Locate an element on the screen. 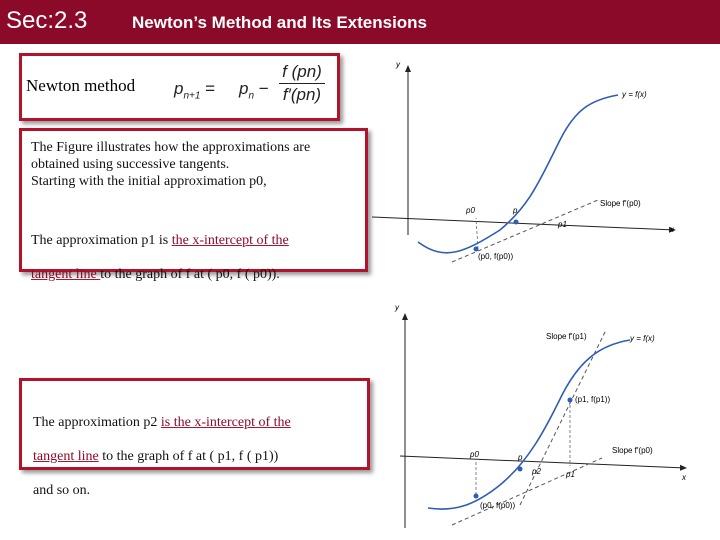 This screenshot has width=720, height=540. formula-equals: = is located at coordinates (210, 88).